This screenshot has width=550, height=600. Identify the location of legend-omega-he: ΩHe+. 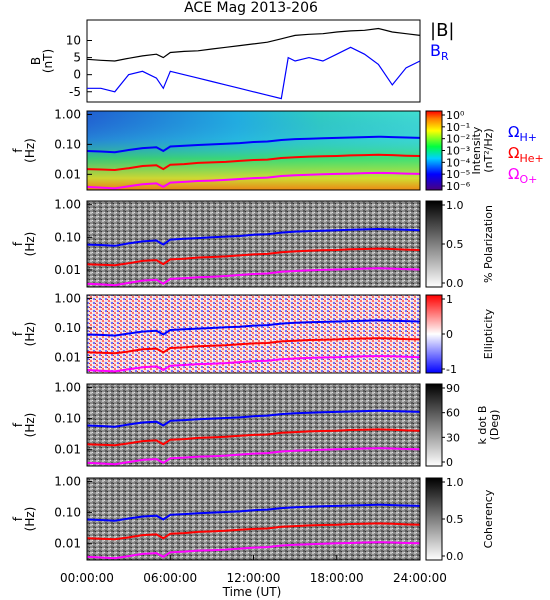
(526, 154).